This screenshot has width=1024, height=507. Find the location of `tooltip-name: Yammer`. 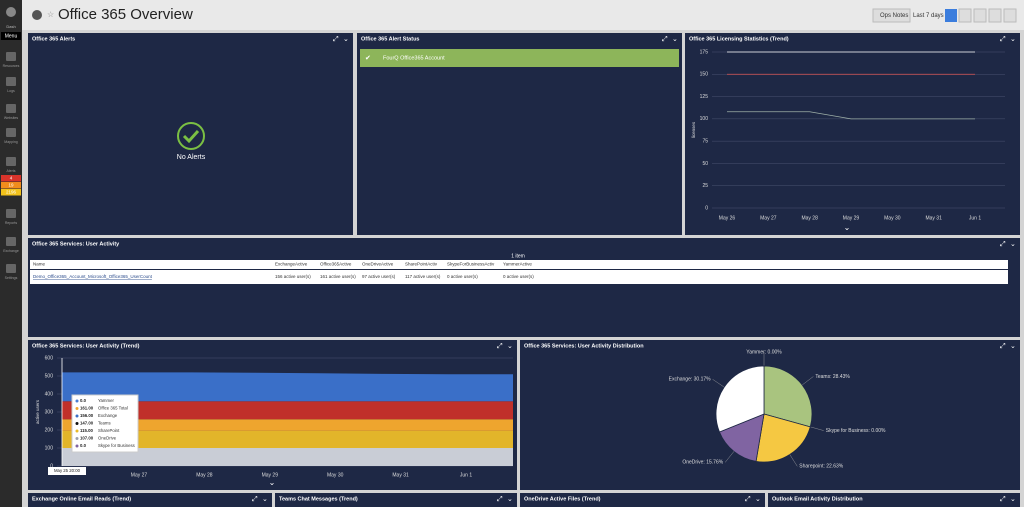

tooltip-name: Yammer is located at coordinates (106, 400).